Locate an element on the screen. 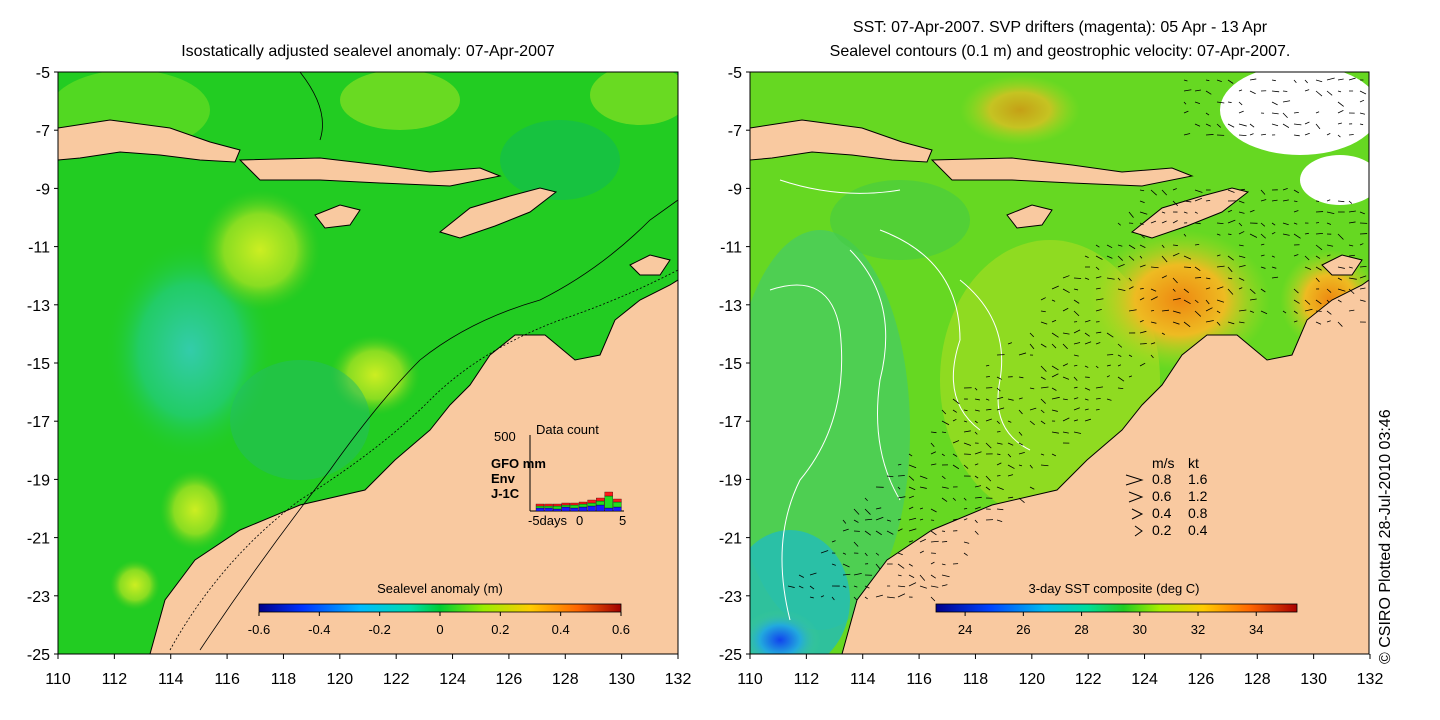 The width and height of the screenshot is (1440, 720). inset-legend-j1c: J-1C is located at coordinates (505, 493).